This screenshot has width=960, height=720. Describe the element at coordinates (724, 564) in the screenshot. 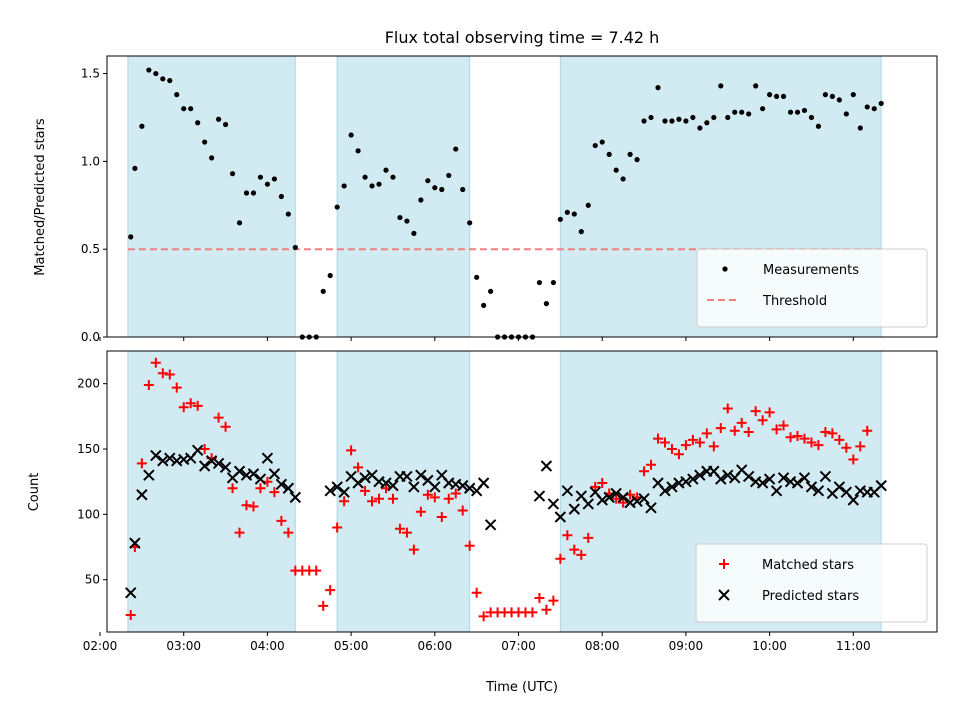

I see `legend-handle-matched-stars` at that location.